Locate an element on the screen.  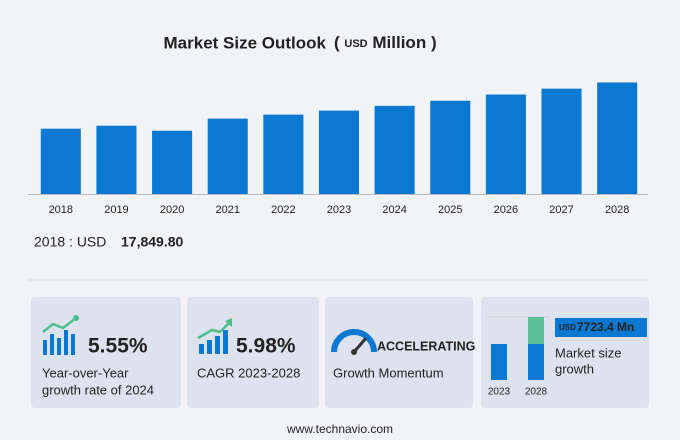
unit-part: ( is located at coordinates (337, 42).